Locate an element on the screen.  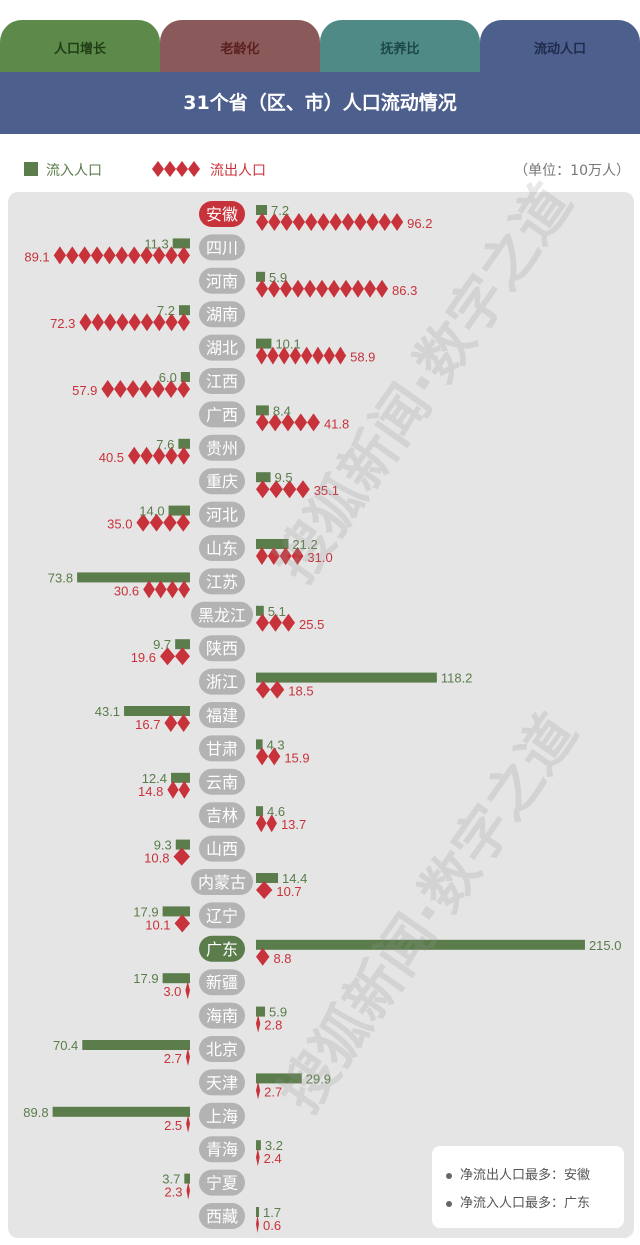
outflow-value-label: 2.7 is located at coordinates (173, 1058).